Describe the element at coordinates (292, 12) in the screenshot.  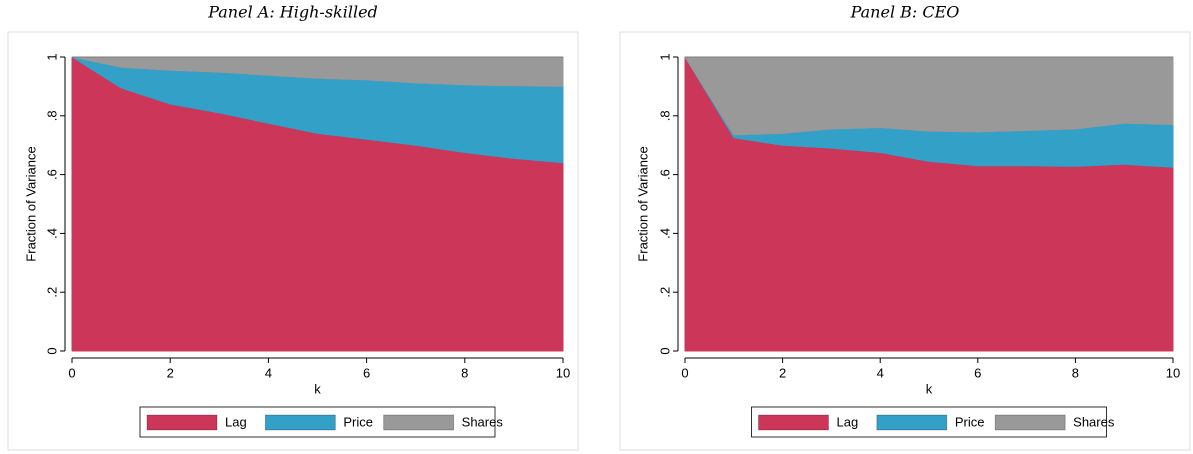
I see `panel-title: Panel A: High-skilled` at that location.